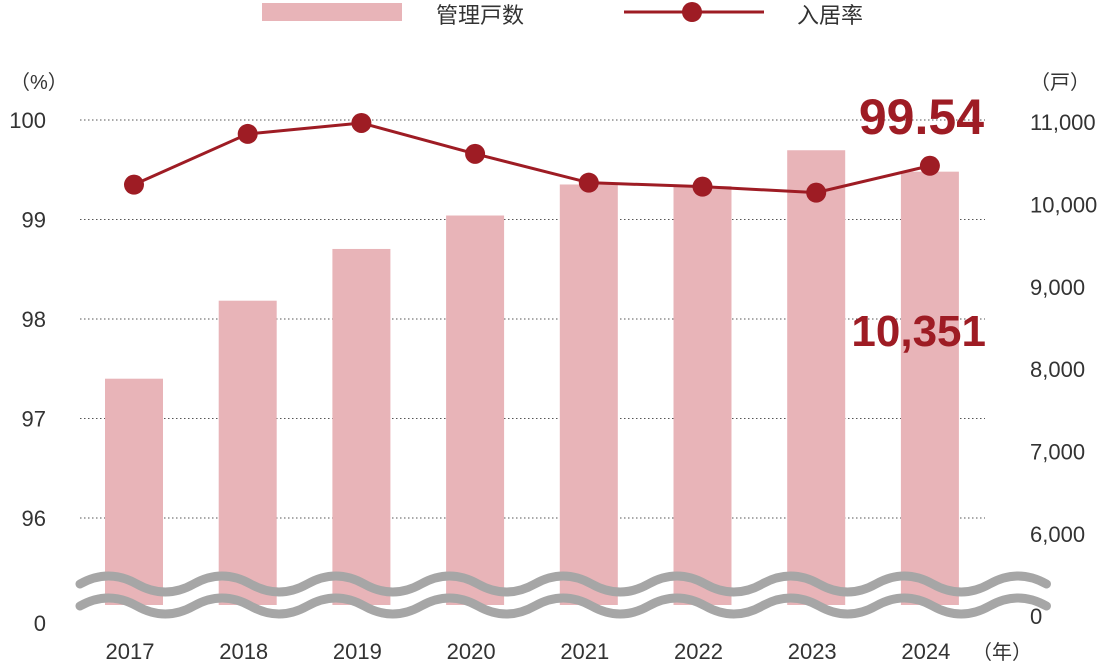 The width and height of the screenshot is (1110, 672). What do you see at coordinates (130, 651) in the screenshot?
I see `x-axis-tick-label: 2017` at bounding box center [130, 651].